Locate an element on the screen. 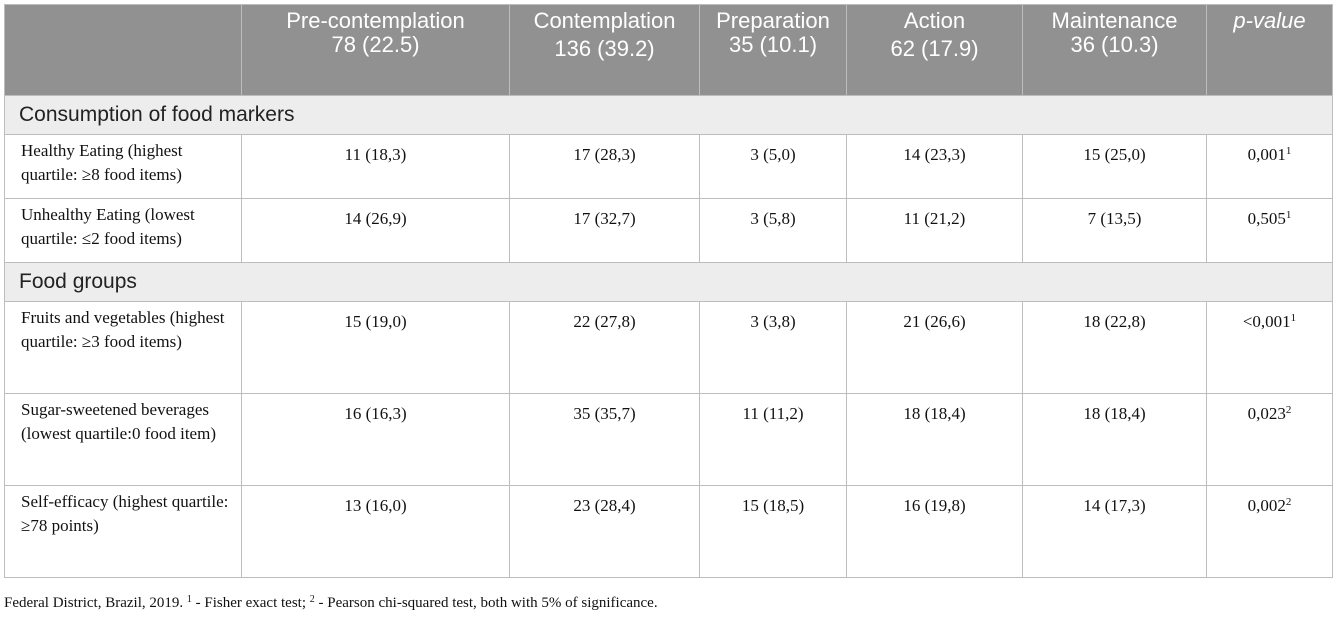 The width and height of the screenshot is (1337, 621). cell-maintenance: 14 (17,3) is located at coordinates (1114, 531).